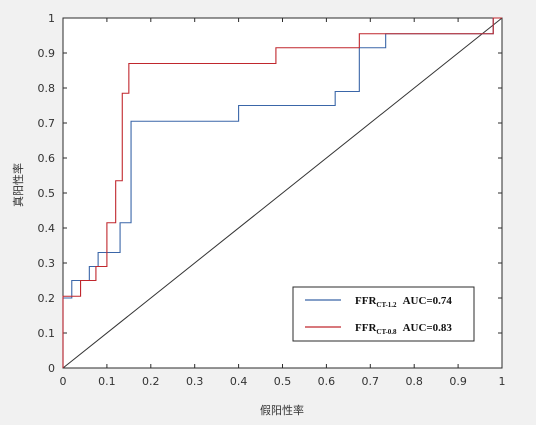 The width and height of the screenshot is (536, 425). Describe the element at coordinates (151, 381) in the screenshot. I see `x-tick-label: 0.2` at that location.